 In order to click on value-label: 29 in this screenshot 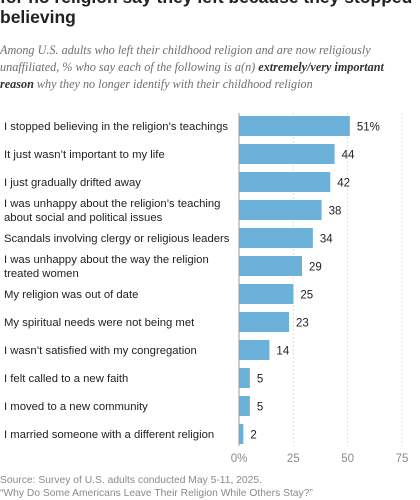, I will do `click(315, 268)`.